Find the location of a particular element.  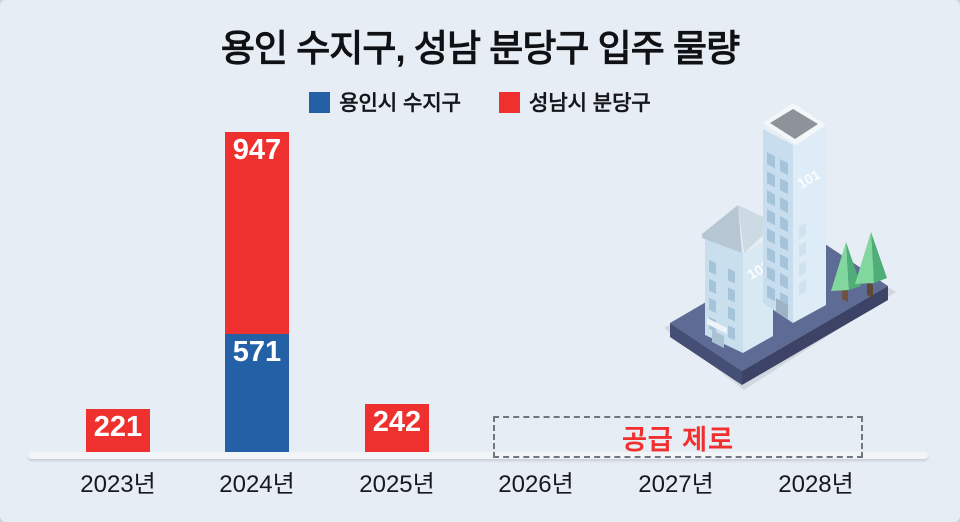

apartment-buildings-illustration: 103 101 is located at coordinates (780, 246).